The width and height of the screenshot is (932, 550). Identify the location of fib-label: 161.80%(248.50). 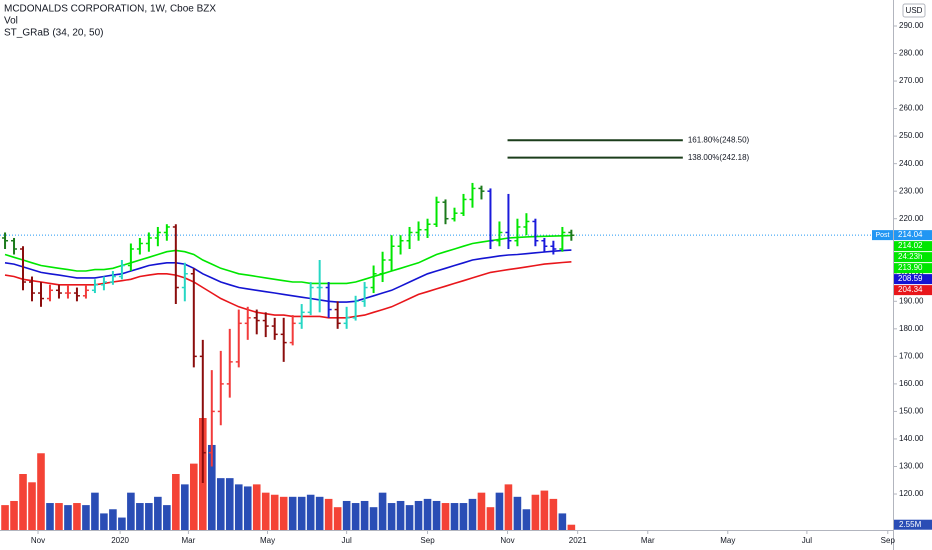
(719, 139).